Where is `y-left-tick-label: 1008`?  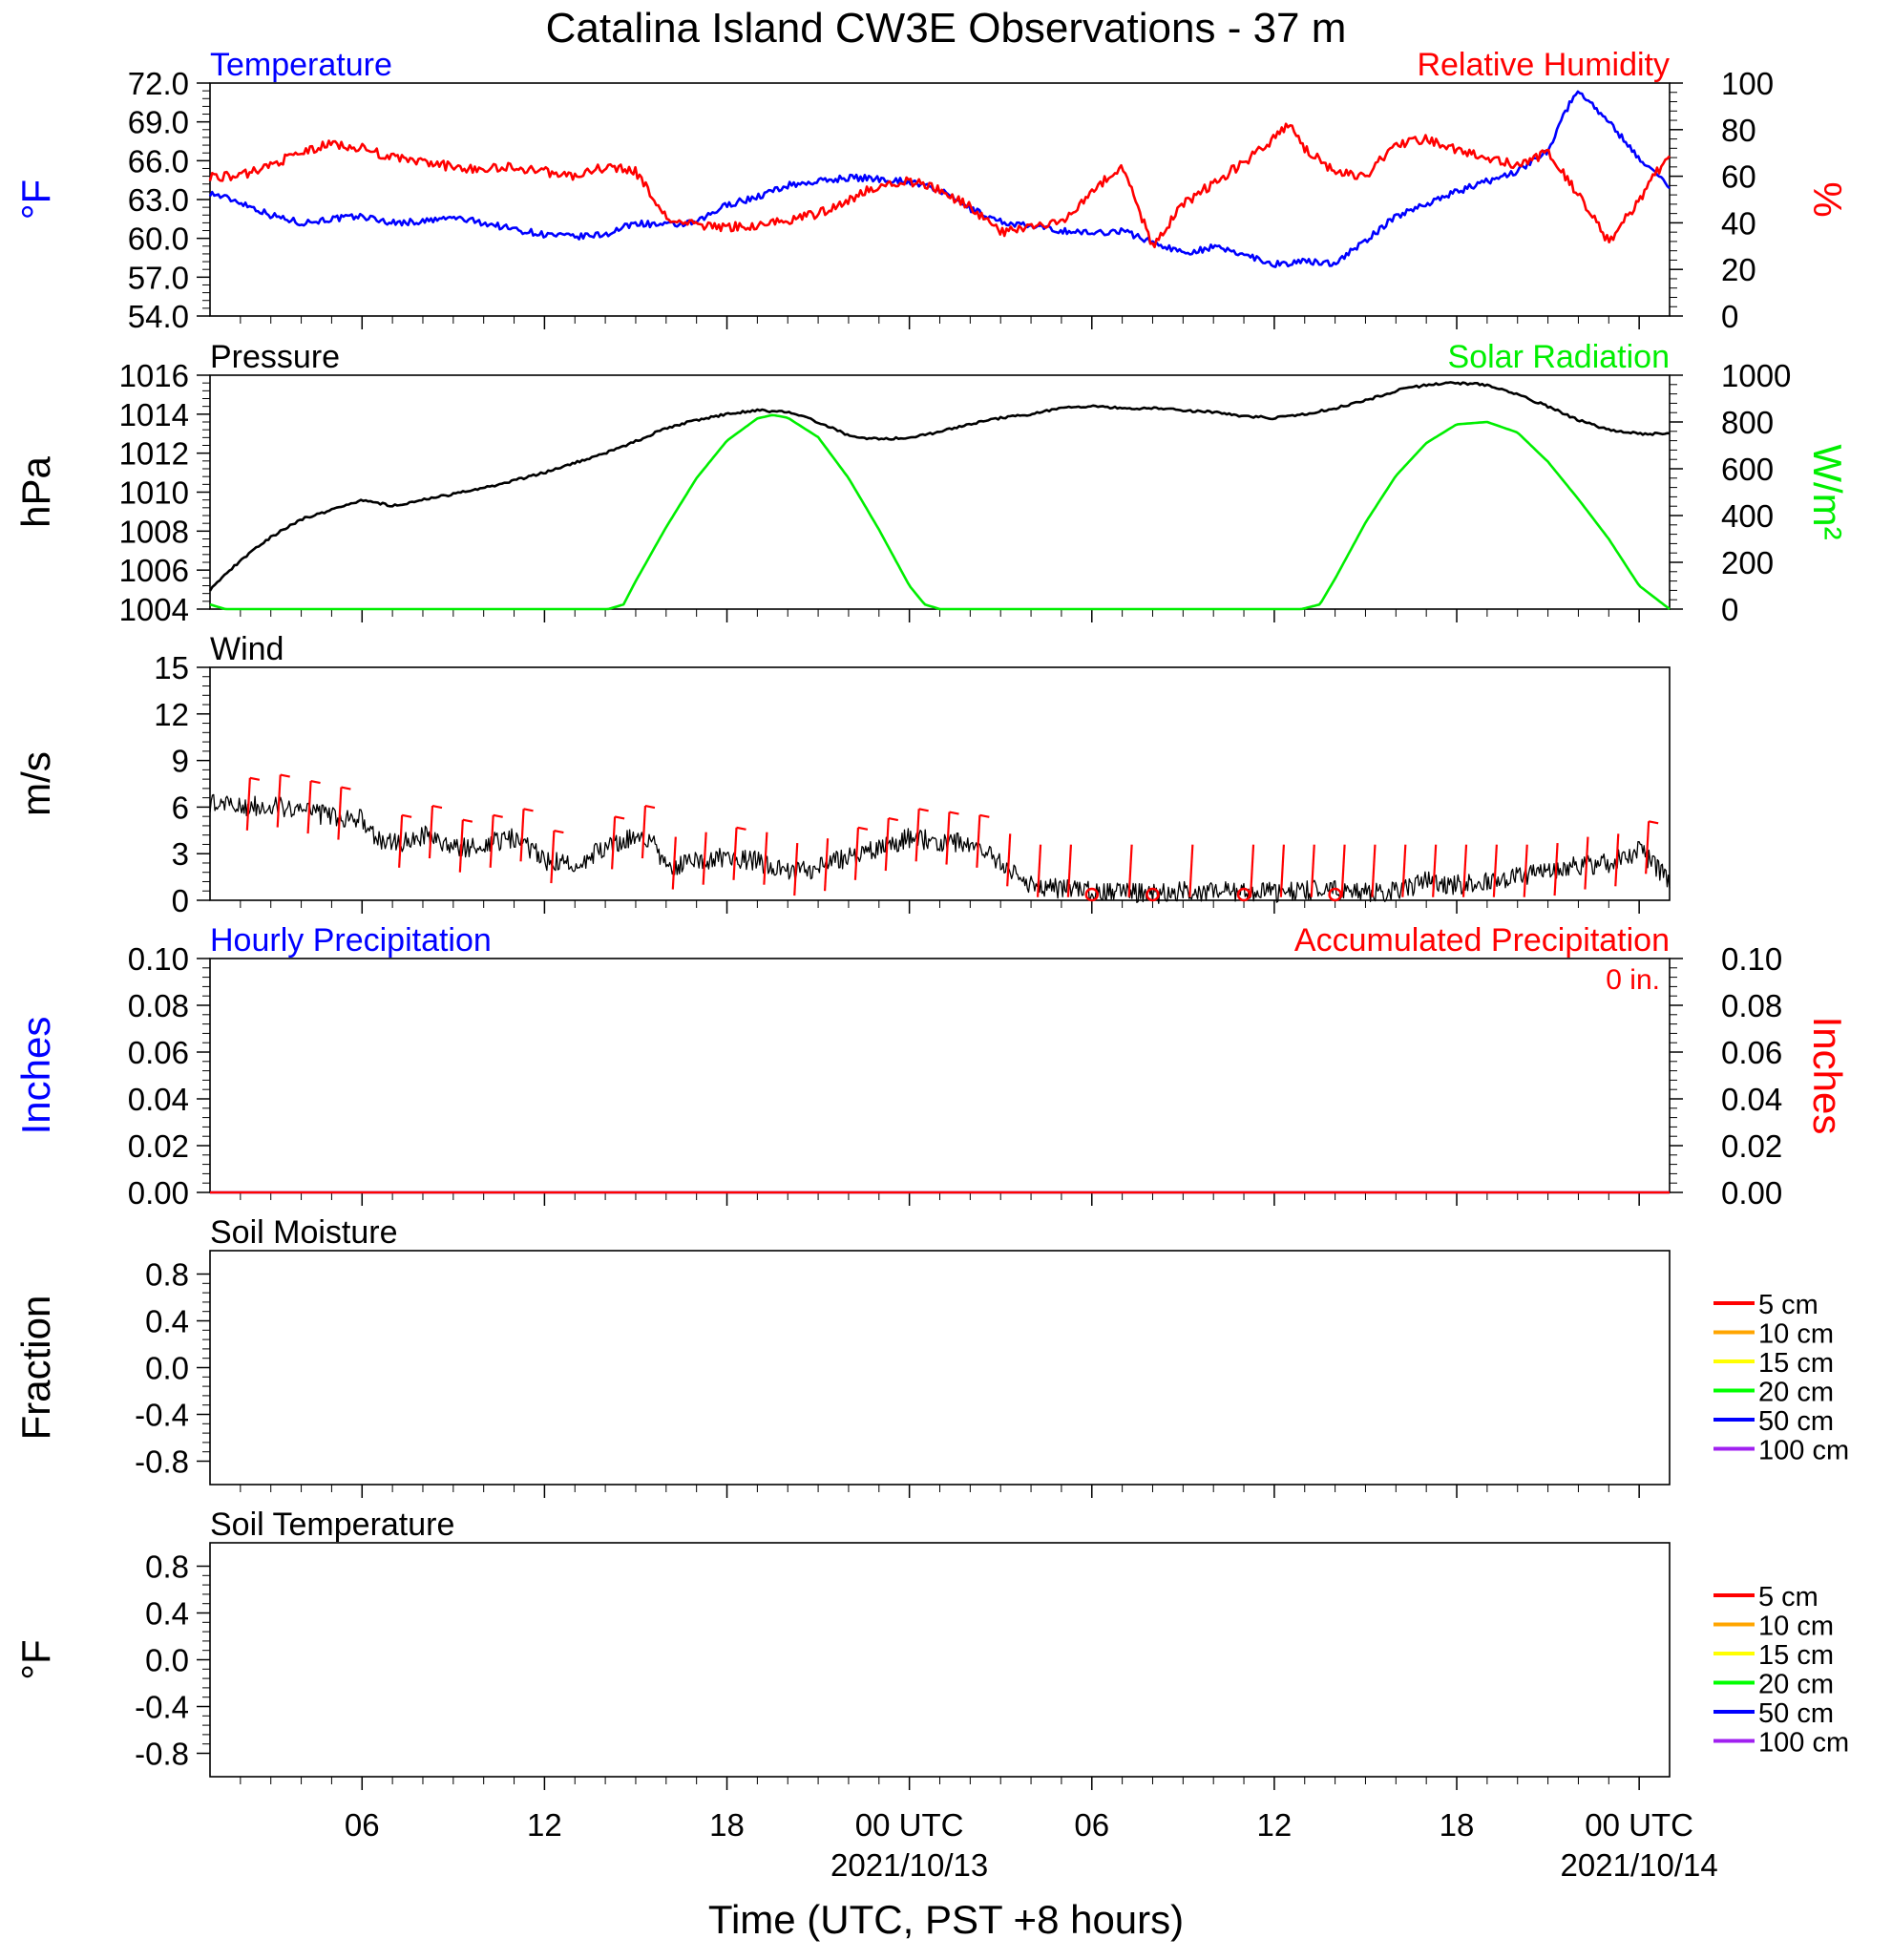 y-left-tick-label: 1008 is located at coordinates (154, 531).